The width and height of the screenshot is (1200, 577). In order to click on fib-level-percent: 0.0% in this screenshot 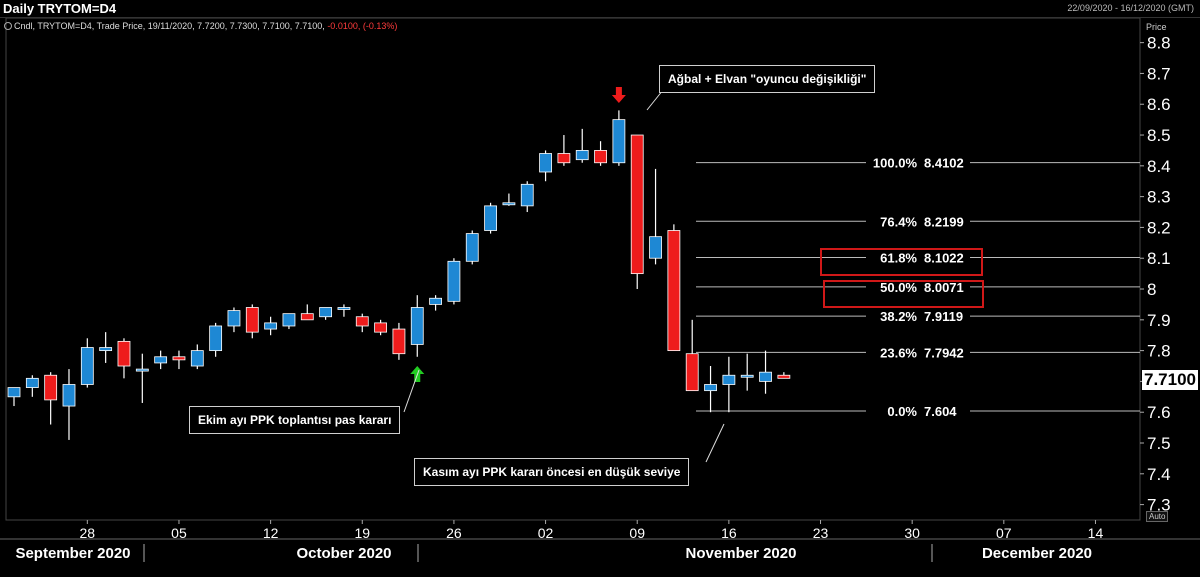, I will do `click(902, 411)`.